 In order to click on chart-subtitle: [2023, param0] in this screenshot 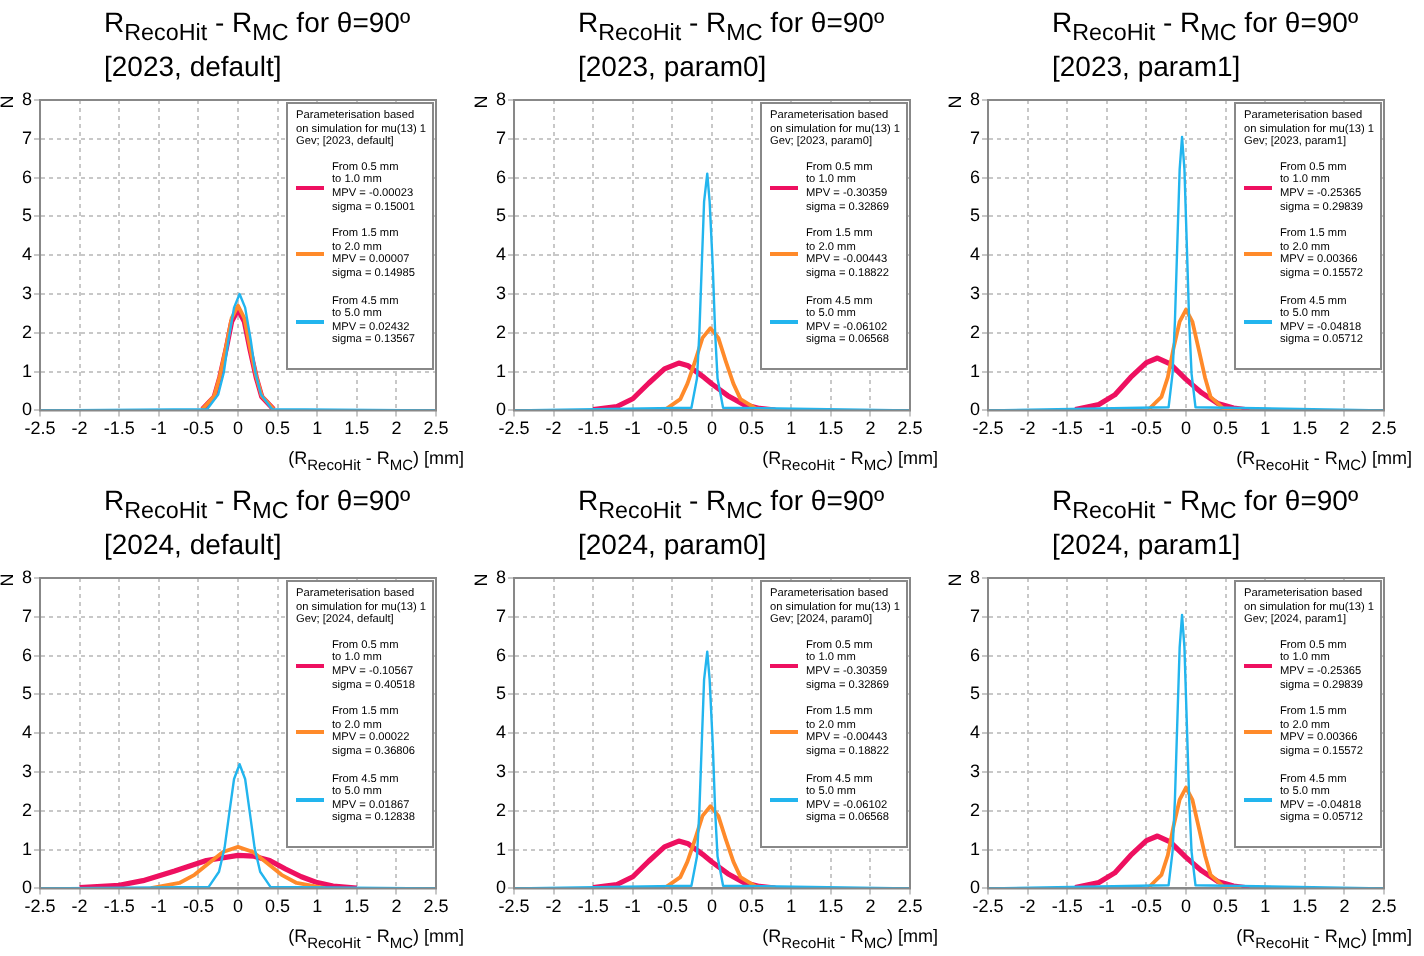, I will do `click(673, 66)`.